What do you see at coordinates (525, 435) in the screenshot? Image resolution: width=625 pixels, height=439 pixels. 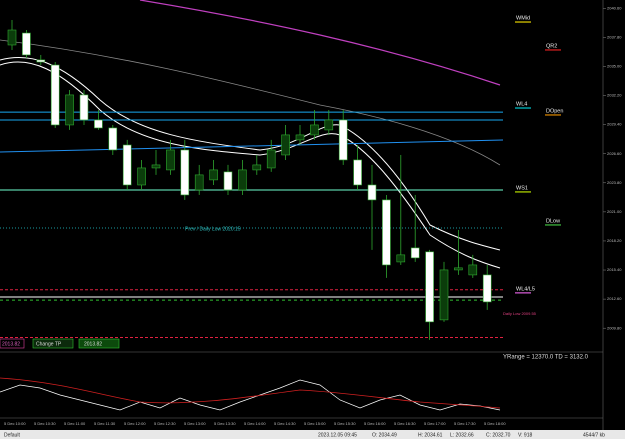 I see `status-item: V: 918` at bounding box center [525, 435].